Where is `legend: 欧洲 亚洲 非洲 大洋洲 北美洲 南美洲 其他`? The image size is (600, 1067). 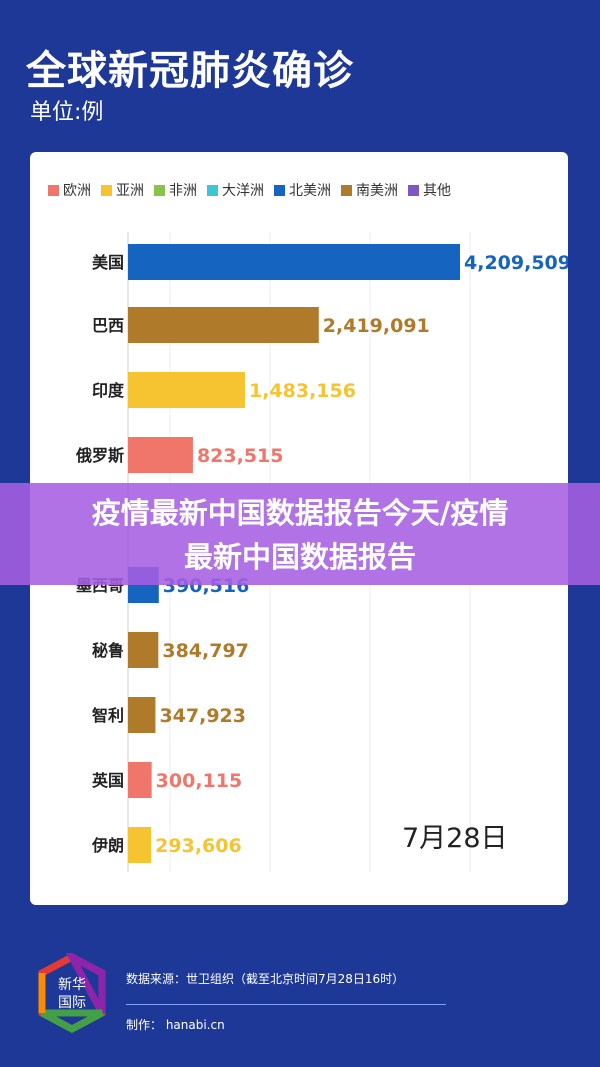 legend: 欧洲 亚洲 非洲 大洋洲 北美洲 南美洲 其他 is located at coordinates (249, 190).